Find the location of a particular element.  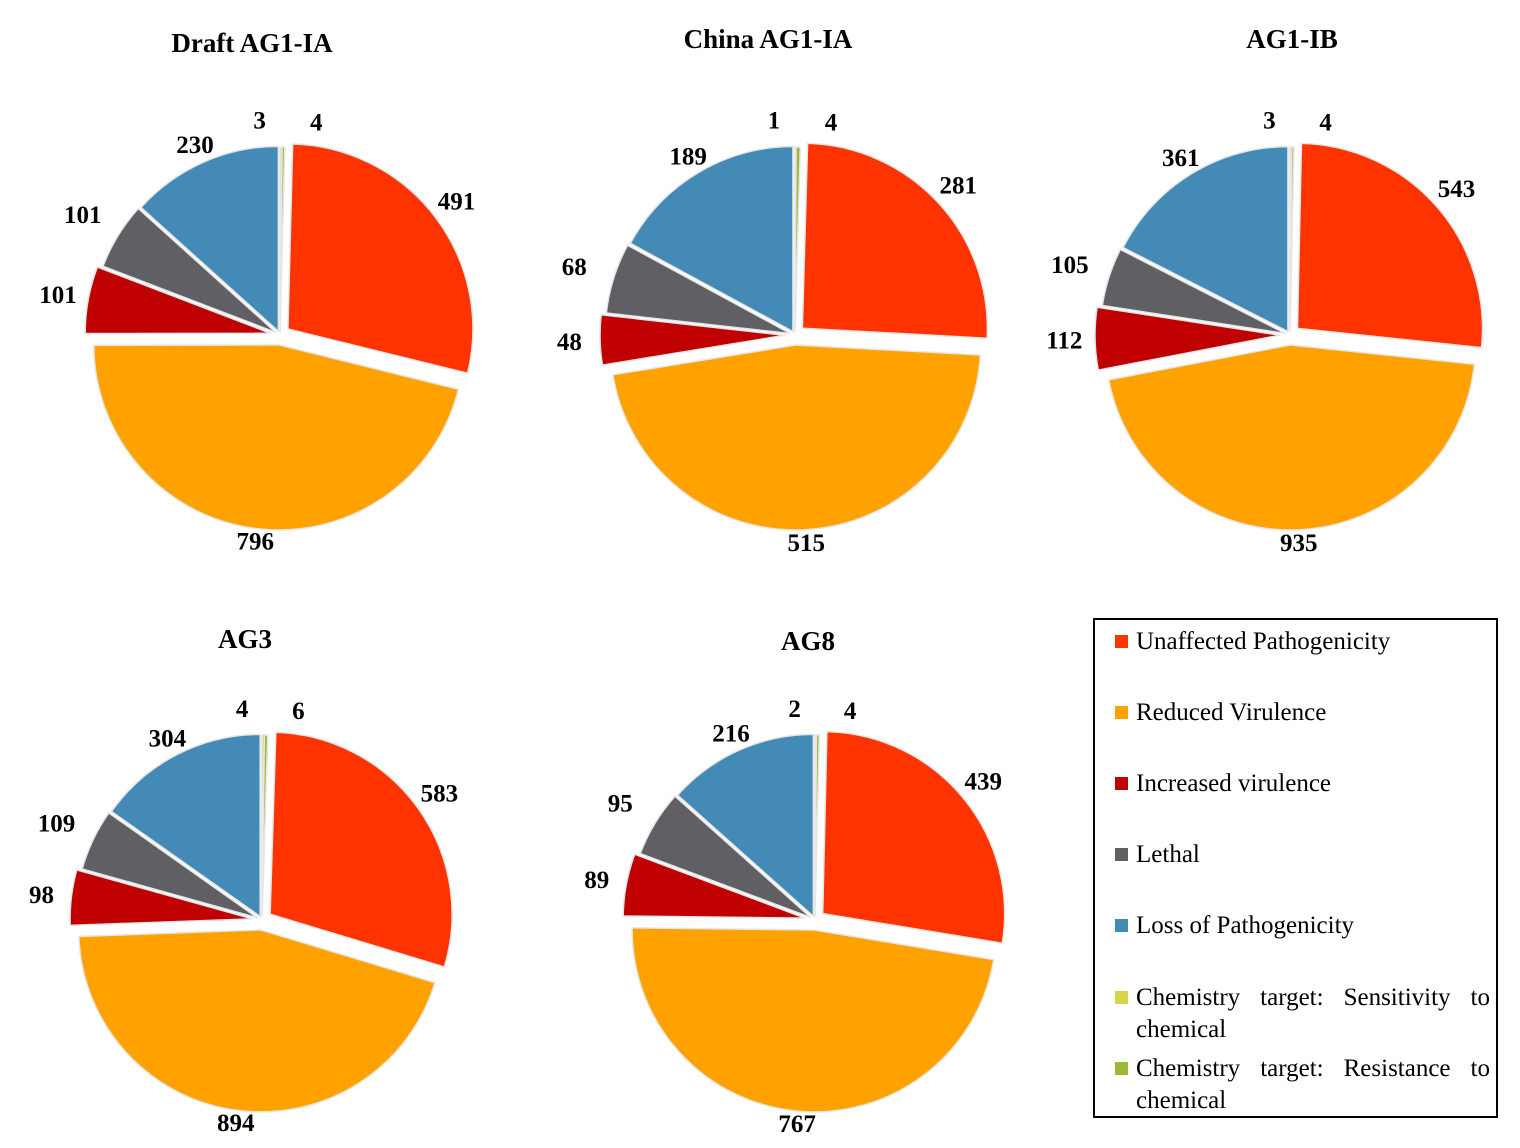

pie-title: China AG1-IA is located at coordinates (768, 39).